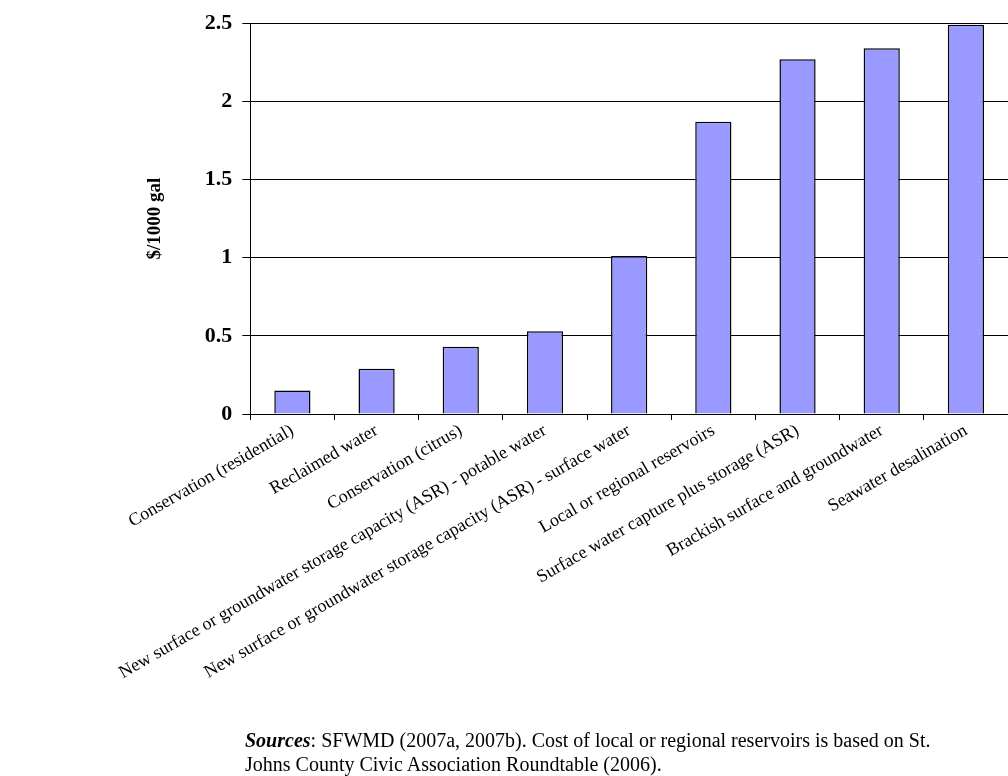 The width and height of the screenshot is (1008, 776). What do you see at coordinates (227, 412) in the screenshot?
I see `y-tick-label: 0` at bounding box center [227, 412].